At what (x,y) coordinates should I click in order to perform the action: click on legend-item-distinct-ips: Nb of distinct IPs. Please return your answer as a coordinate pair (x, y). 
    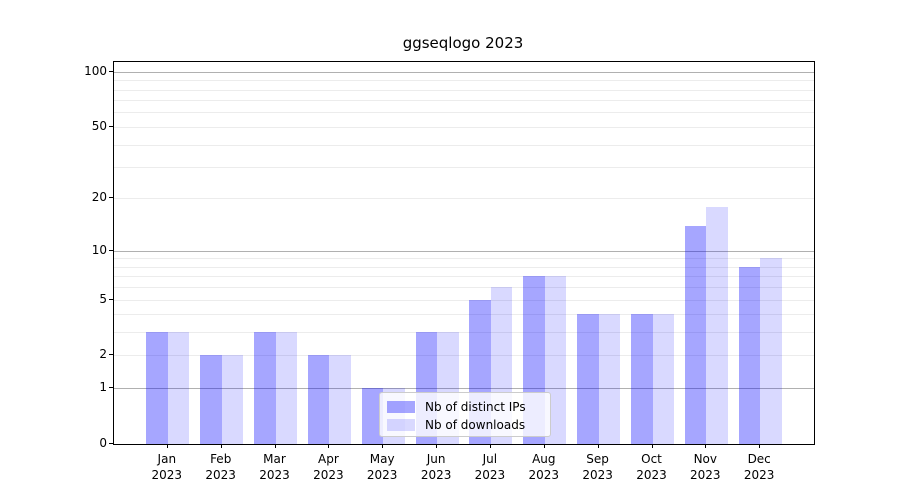
    Looking at the image, I should click on (465, 407).